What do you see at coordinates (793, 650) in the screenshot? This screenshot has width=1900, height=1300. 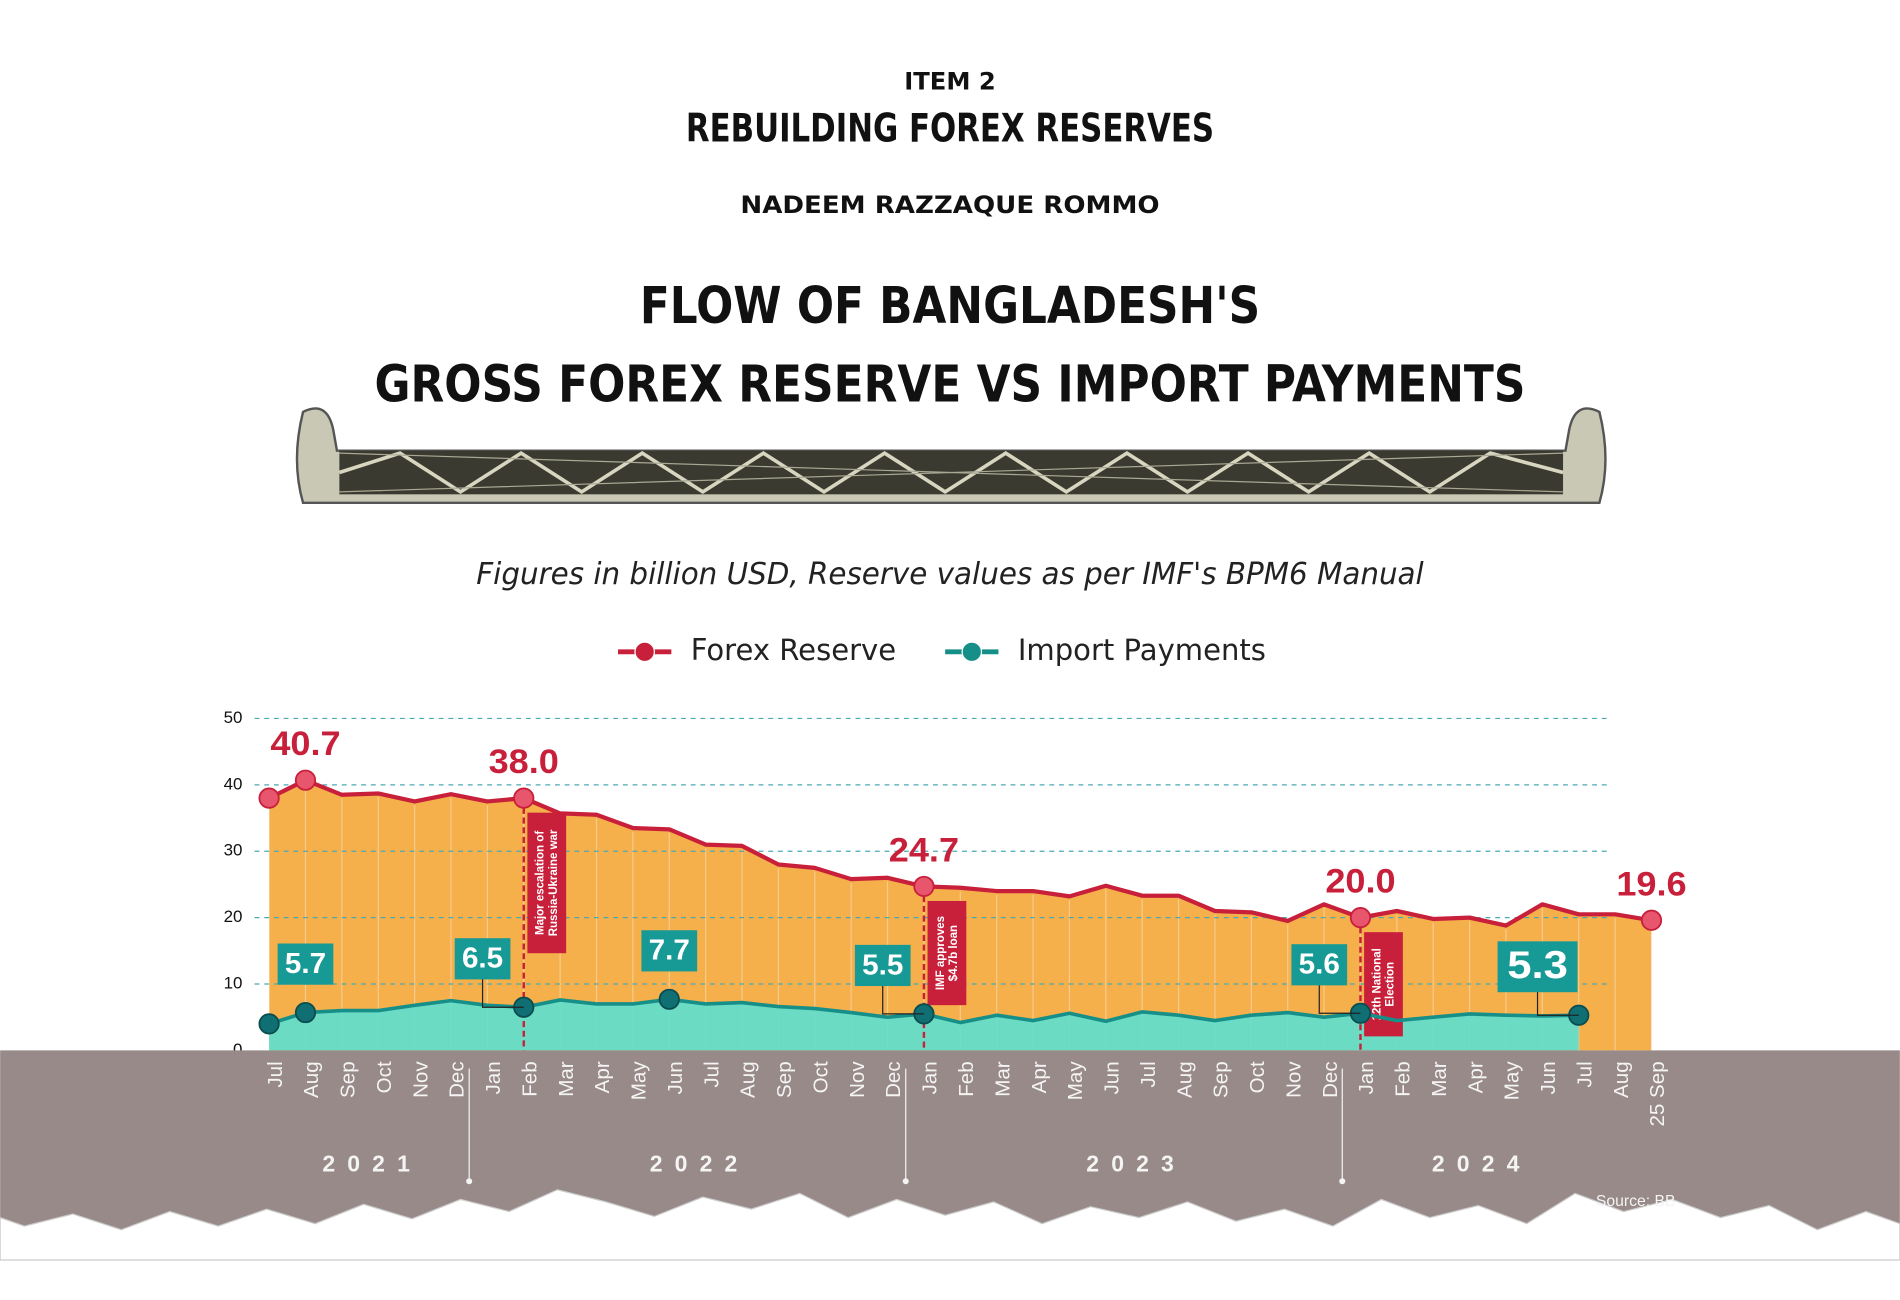 I see `legend-label: Forex Reserve` at bounding box center [793, 650].